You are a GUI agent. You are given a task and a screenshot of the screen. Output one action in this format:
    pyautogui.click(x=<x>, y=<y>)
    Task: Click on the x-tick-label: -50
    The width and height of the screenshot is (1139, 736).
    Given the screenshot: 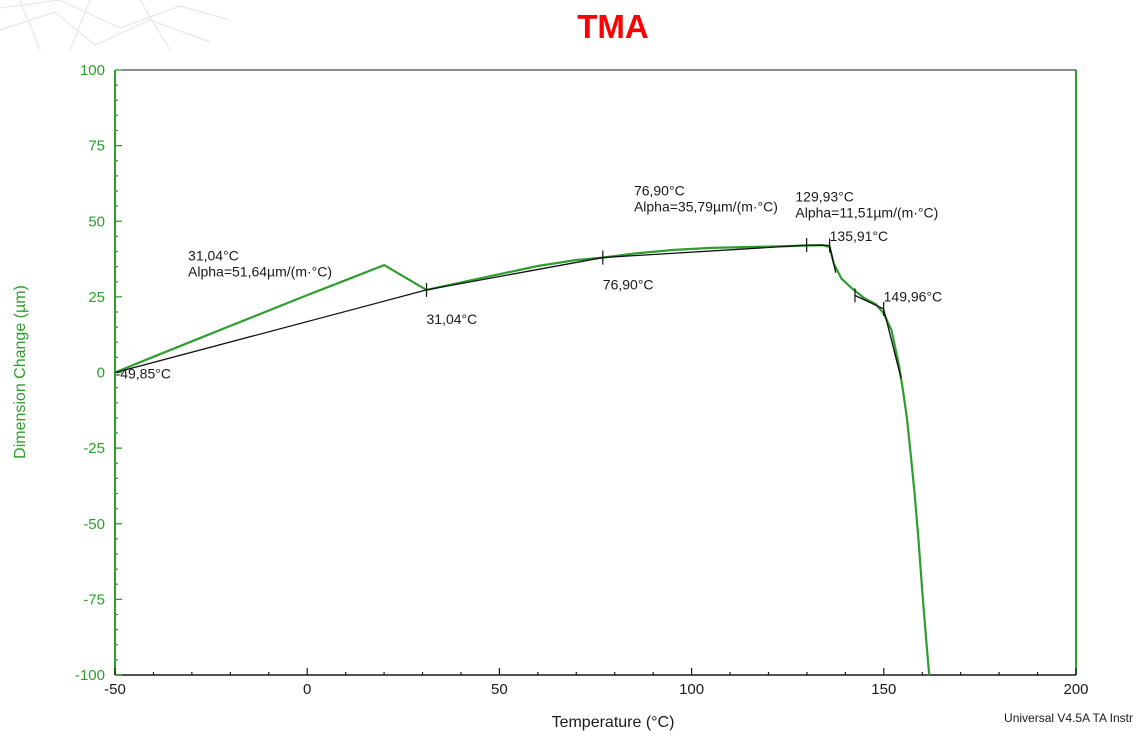 What is the action you would take?
    pyautogui.click(x=115, y=689)
    